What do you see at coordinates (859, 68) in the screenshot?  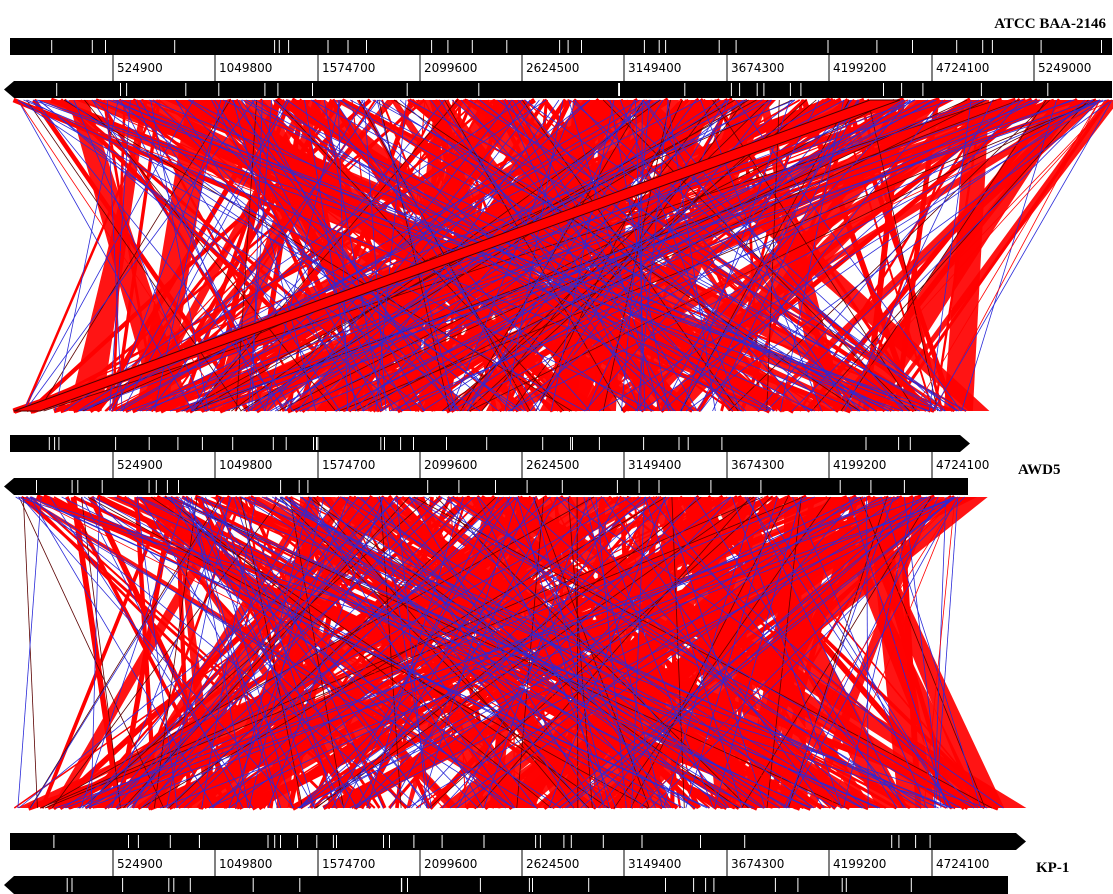 I see `scale-tick-label: 4199200` at bounding box center [859, 68].